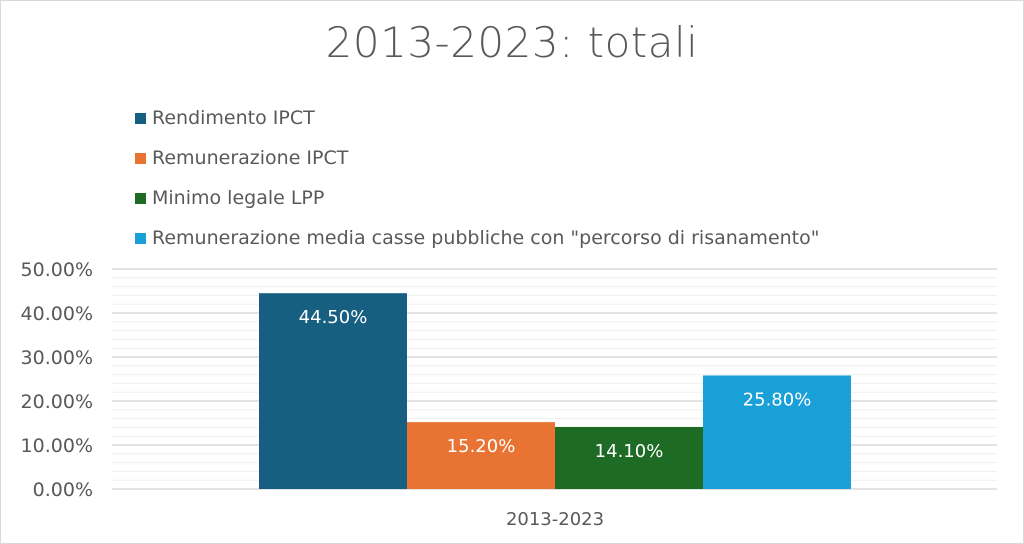 The image size is (1024, 544). I want to click on legend-item: Remunerazione IPCT, so click(477, 158).